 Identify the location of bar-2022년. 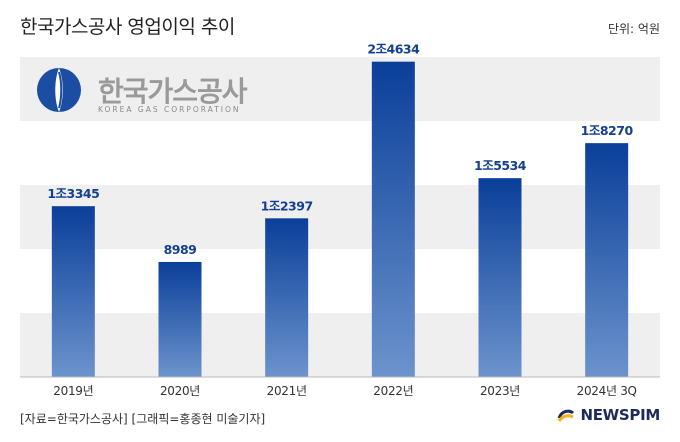
(393, 219).